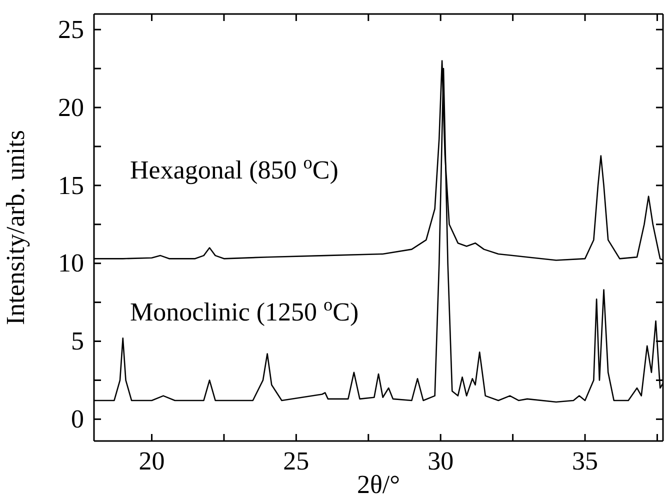 This screenshot has width=665, height=497. What do you see at coordinates (151, 461) in the screenshot?
I see `x-tick-label: 20` at bounding box center [151, 461].